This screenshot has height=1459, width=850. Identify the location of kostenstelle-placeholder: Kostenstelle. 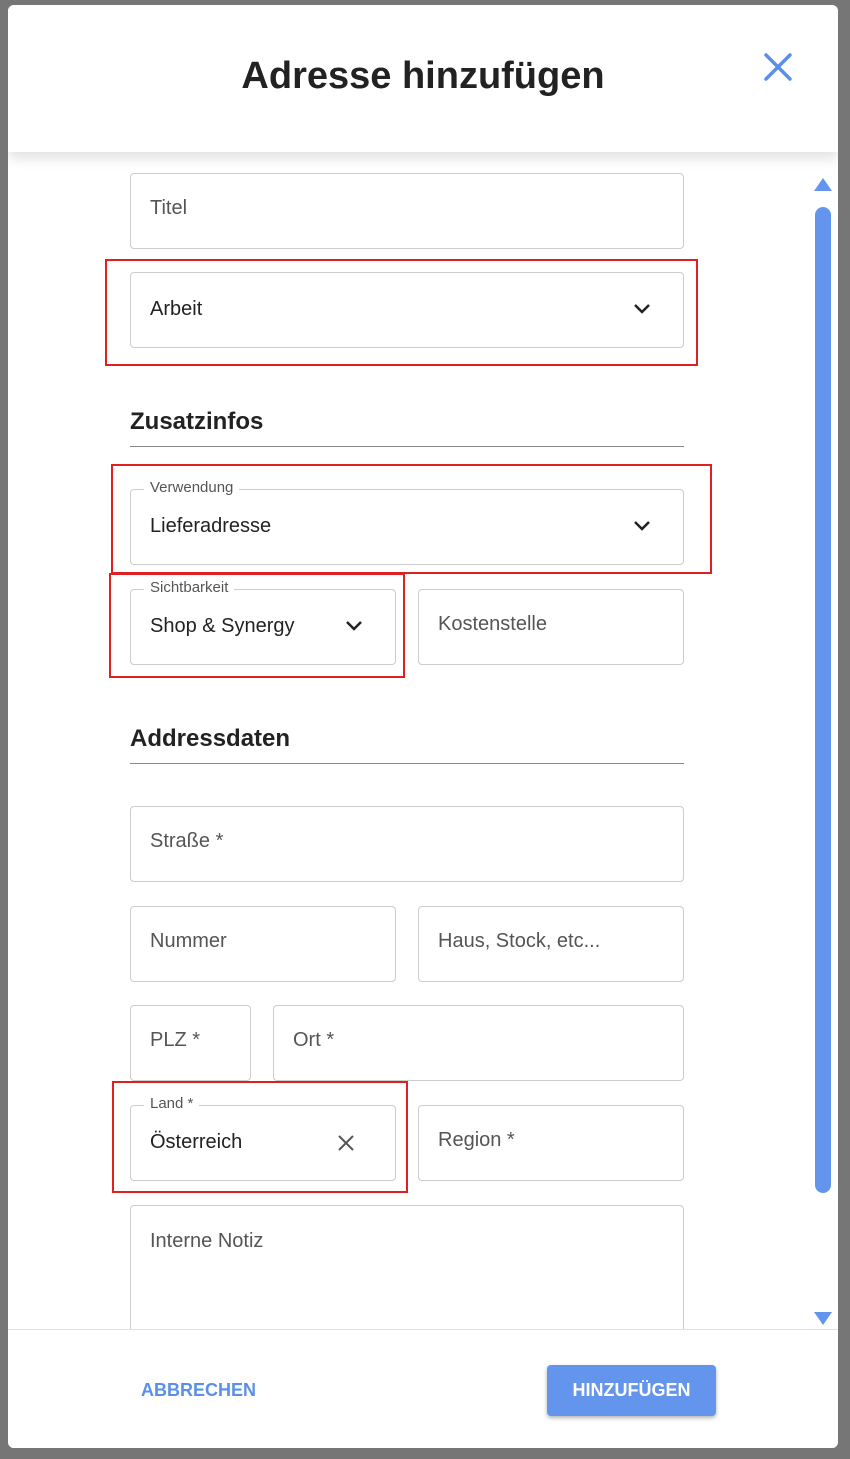
(492, 624).